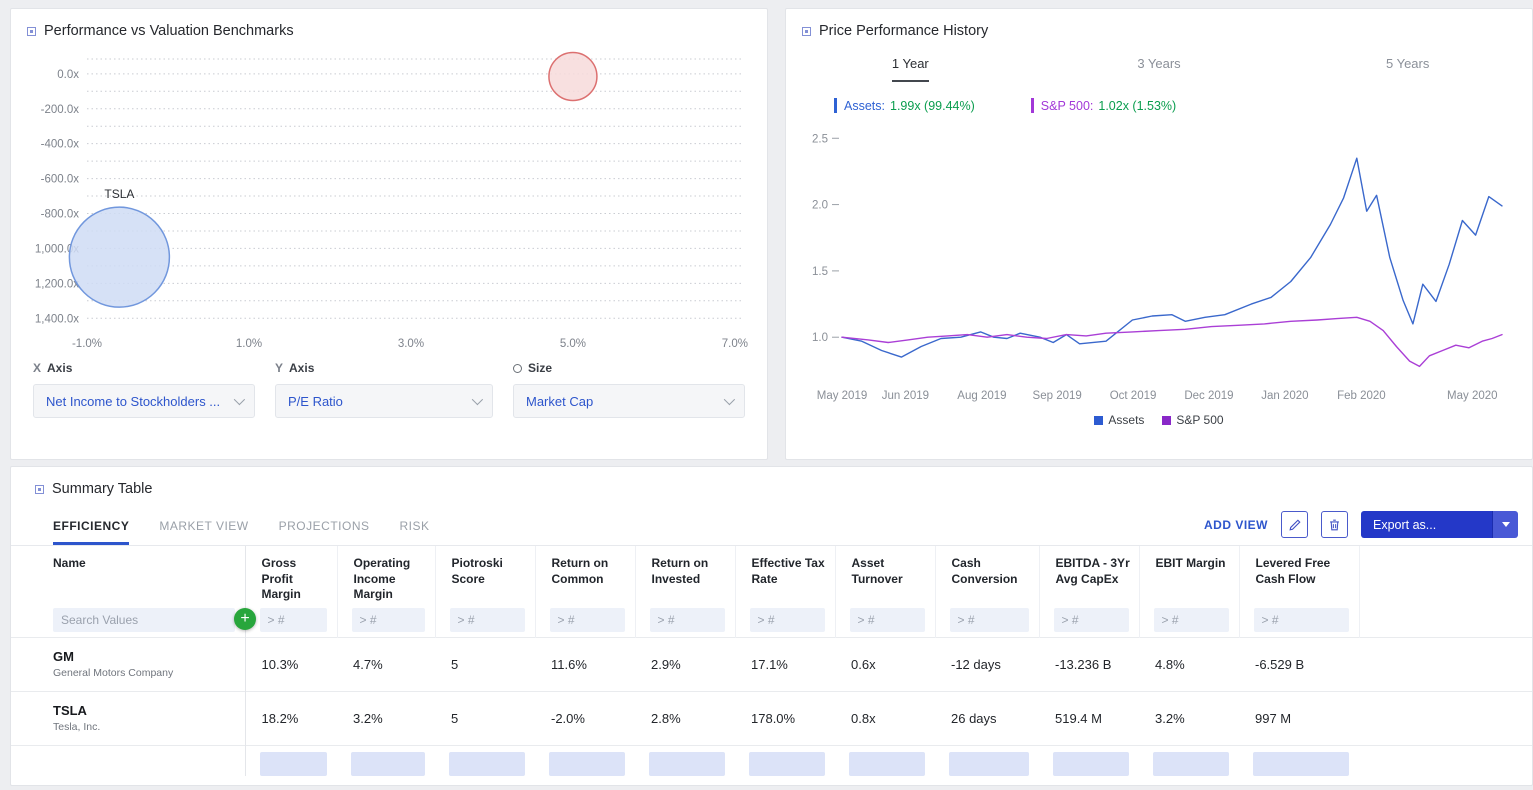 The width and height of the screenshot is (1533, 790). Describe the element at coordinates (1057, 396) in the screenshot. I see `x-tick-label: Sep 2019` at that location.